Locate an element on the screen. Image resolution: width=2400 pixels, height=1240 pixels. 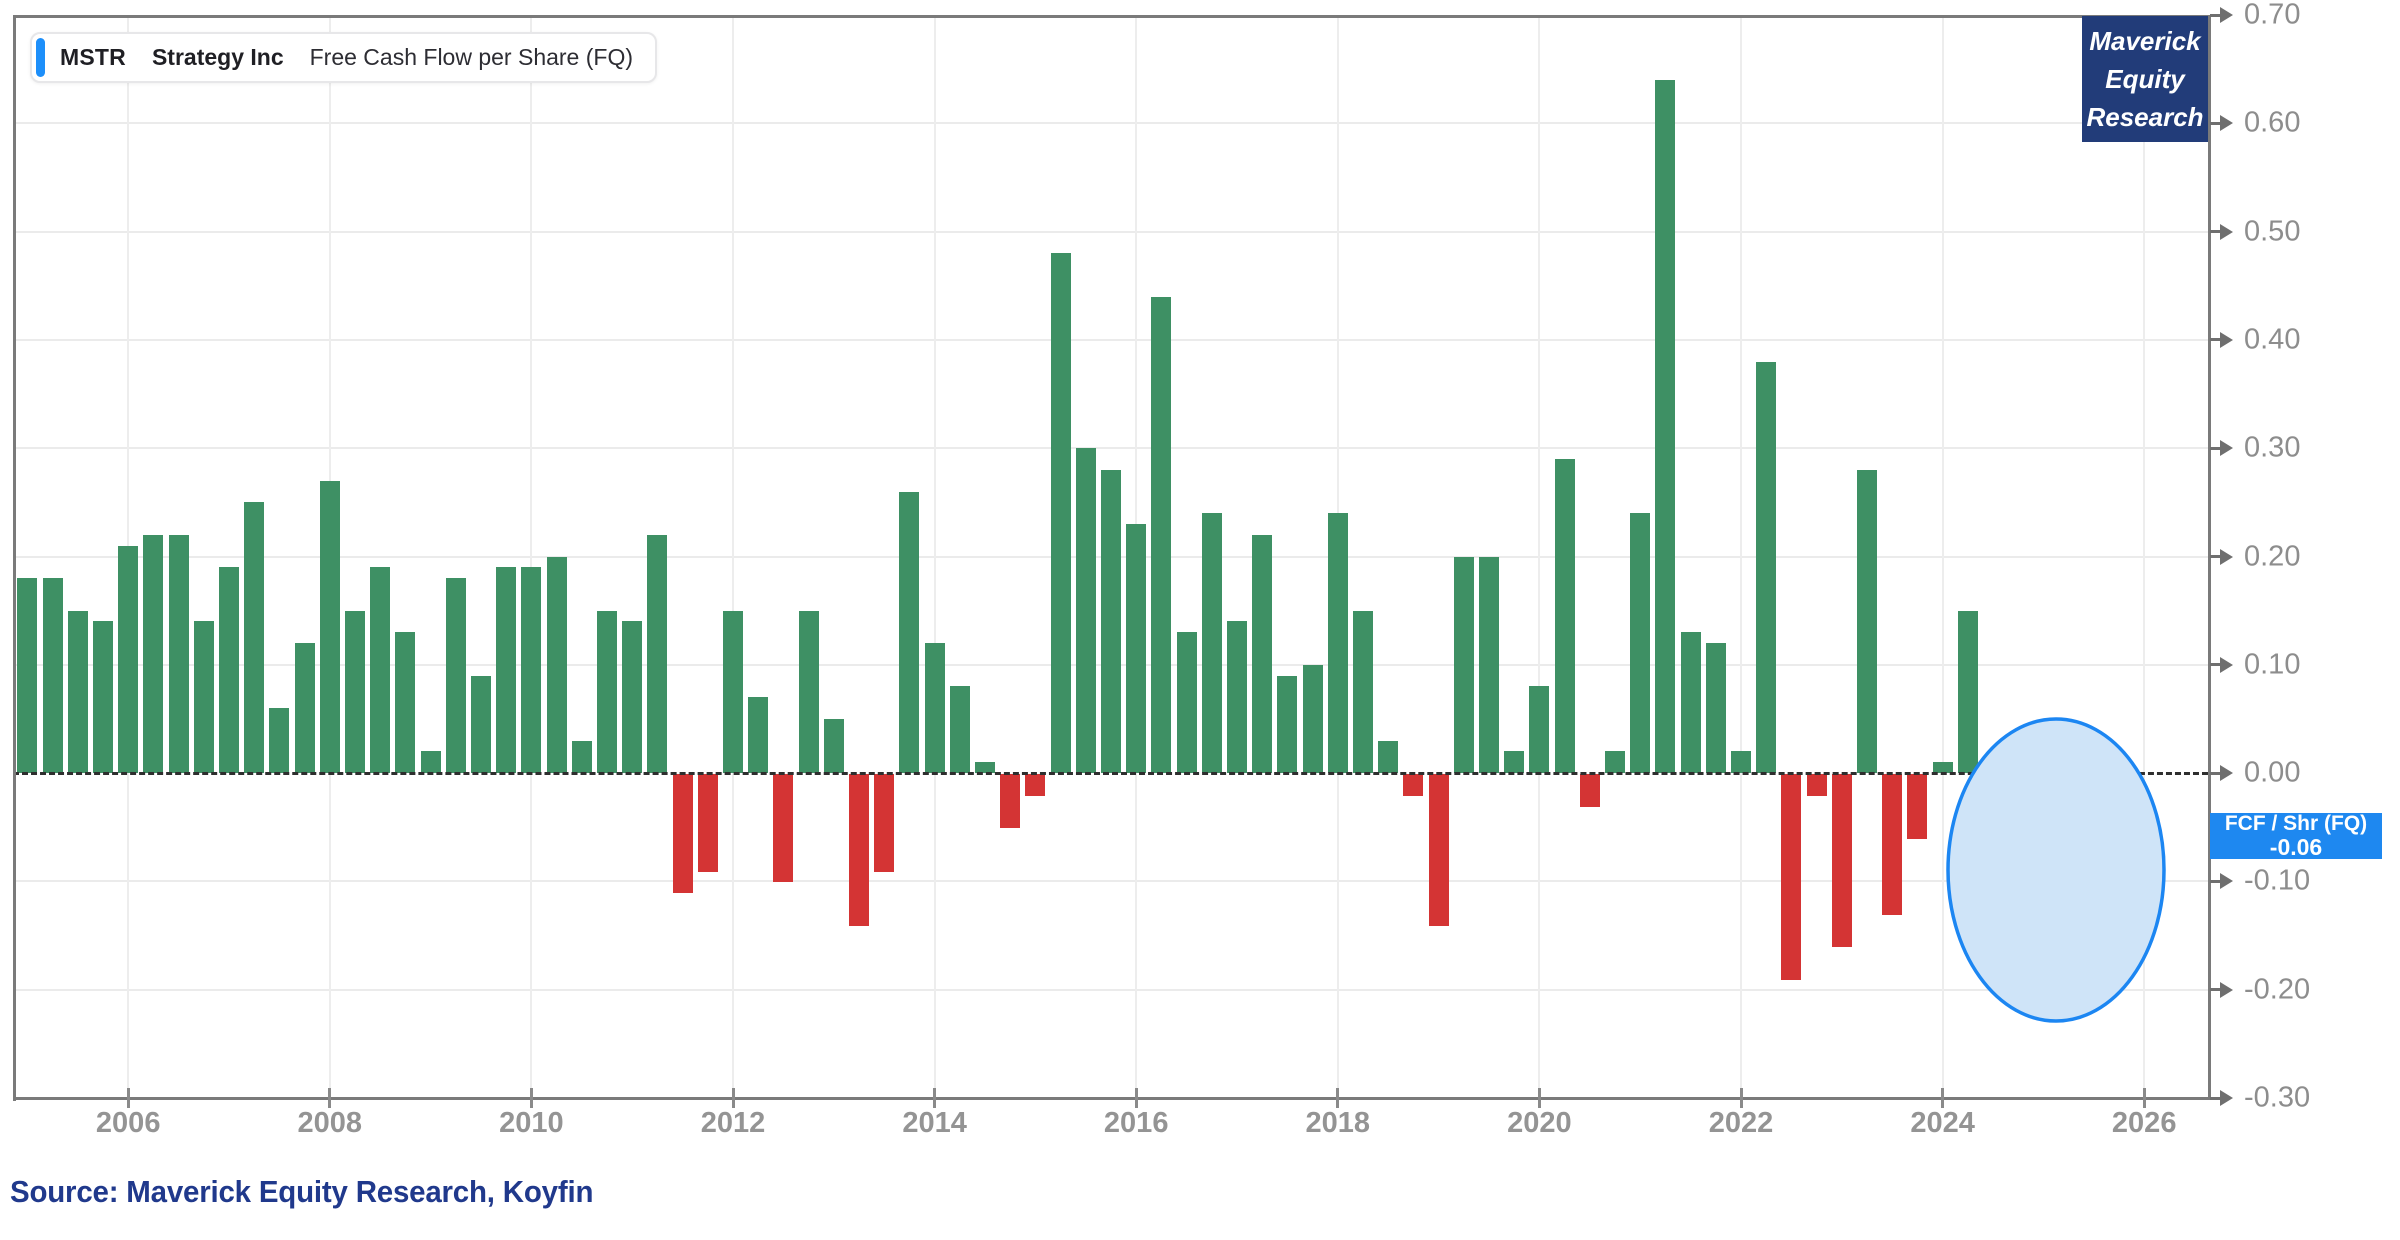
latest-value-tag: FCF / Shr (FQ) -0.06 is located at coordinates (2296, 836).